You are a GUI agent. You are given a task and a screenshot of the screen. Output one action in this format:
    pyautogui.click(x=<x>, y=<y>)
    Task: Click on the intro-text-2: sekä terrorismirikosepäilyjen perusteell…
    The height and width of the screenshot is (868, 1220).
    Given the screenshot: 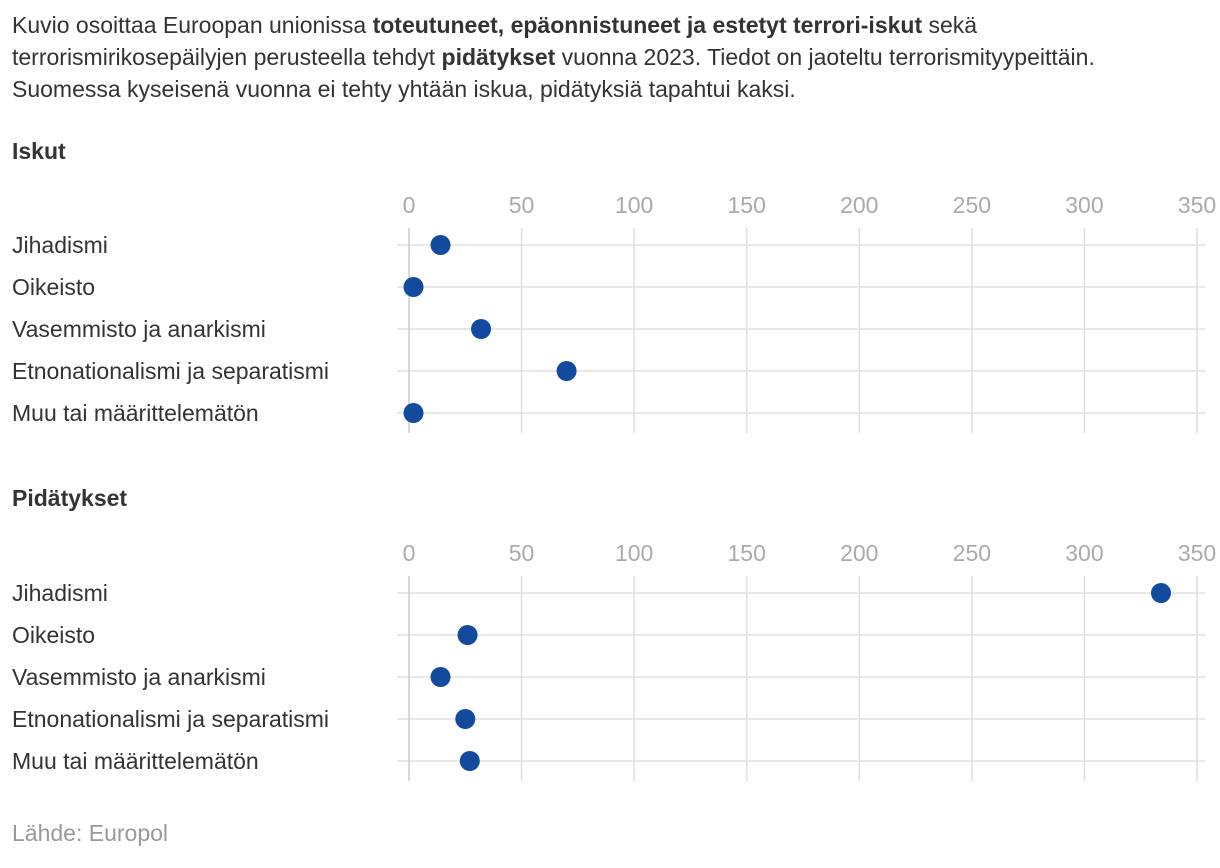 What is the action you would take?
    pyautogui.click(x=495, y=41)
    